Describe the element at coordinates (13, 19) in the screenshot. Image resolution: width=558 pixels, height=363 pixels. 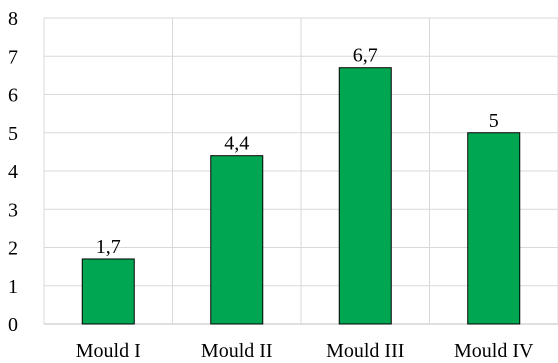
I see `y-tick-label: 8` at that location.